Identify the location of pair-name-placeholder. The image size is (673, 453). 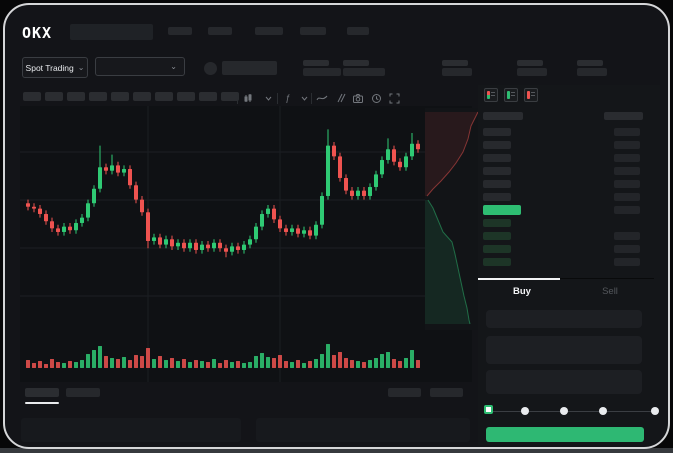
(249, 68).